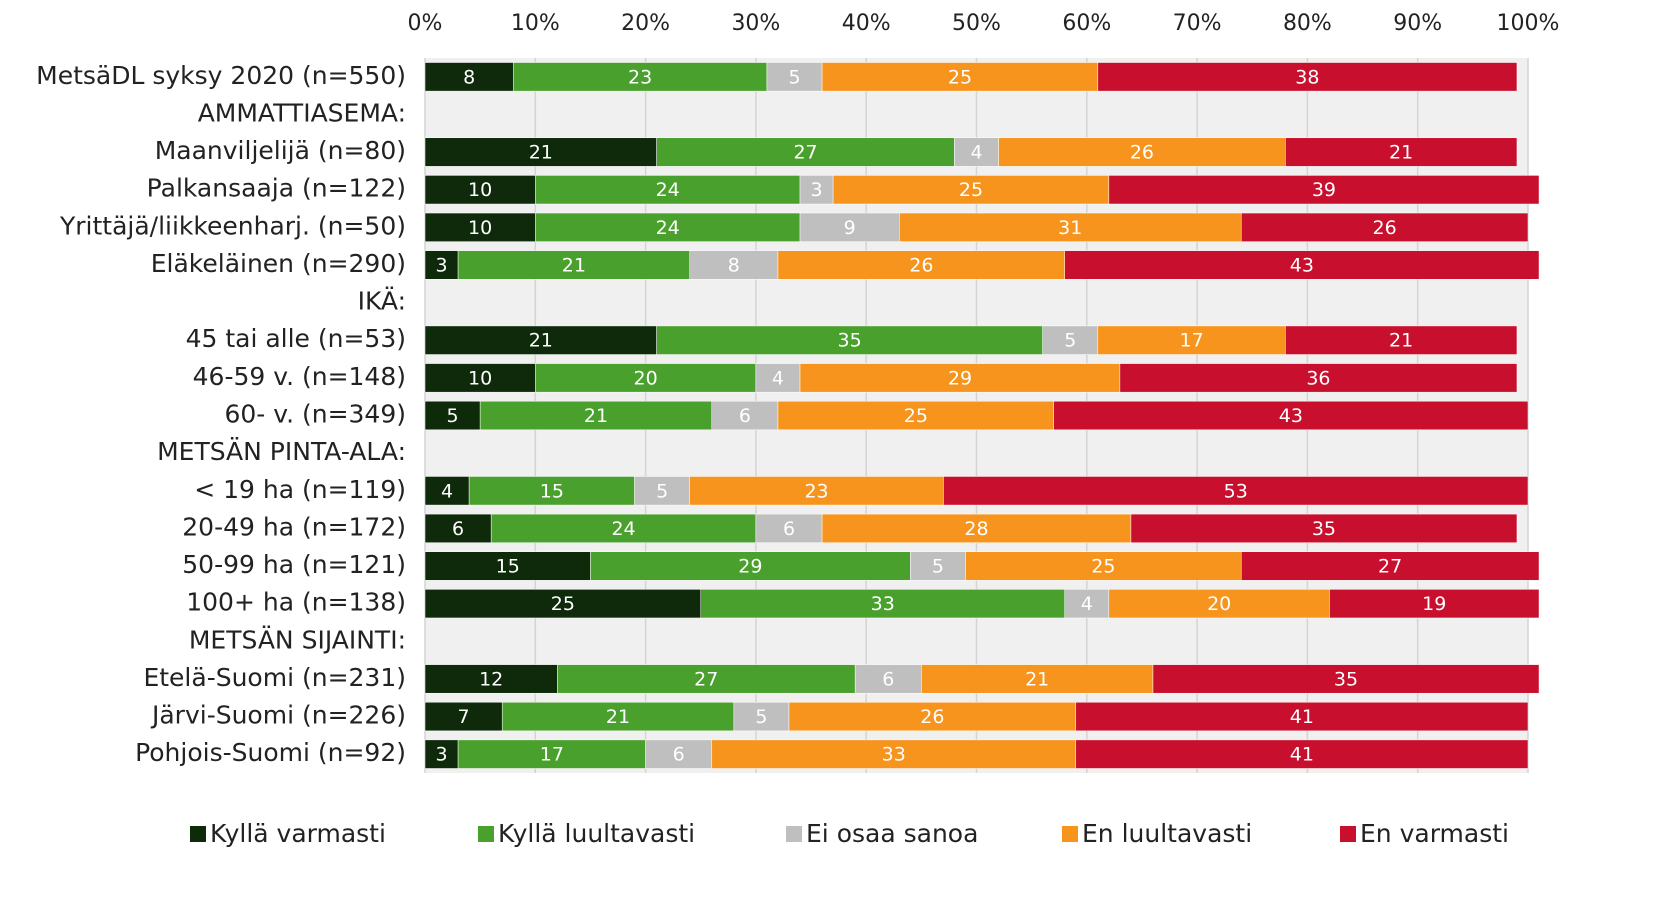 The height and width of the screenshot is (898, 1658). What do you see at coordinates (281, 451) in the screenshot?
I see `category-label: METSÄN PINTA-ALA:` at bounding box center [281, 451].